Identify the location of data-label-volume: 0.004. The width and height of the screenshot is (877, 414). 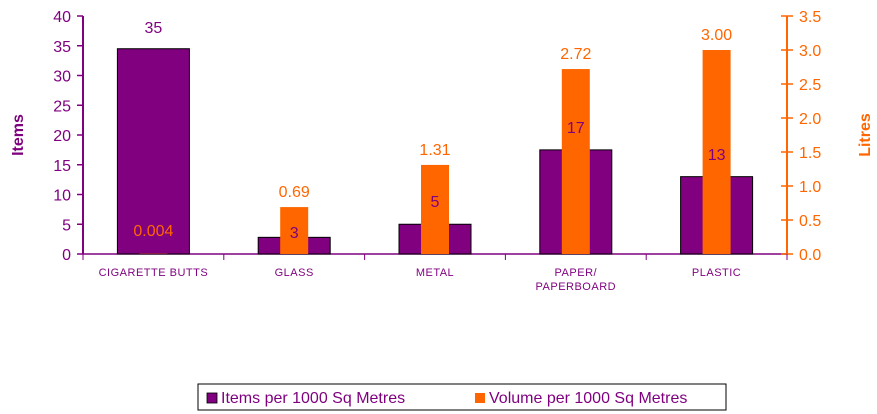
(153, 231).